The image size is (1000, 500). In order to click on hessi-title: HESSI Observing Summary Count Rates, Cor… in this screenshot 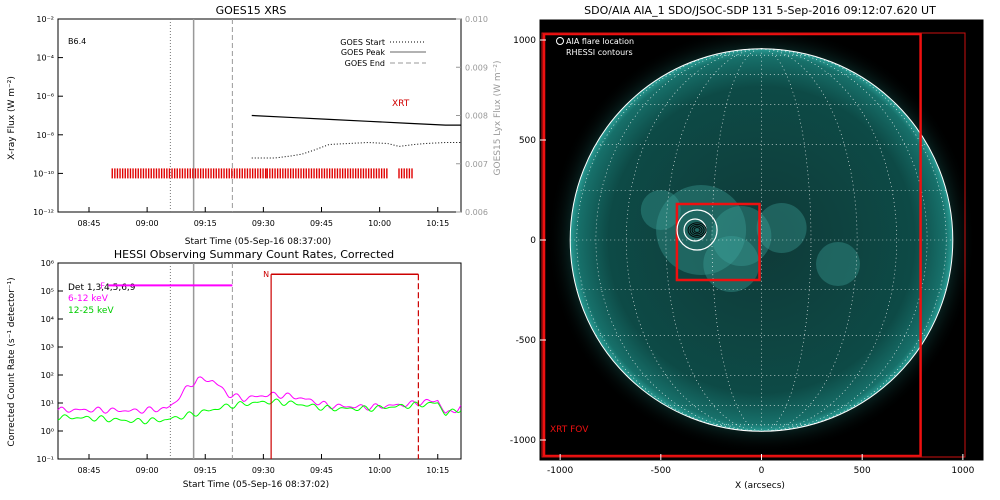, I will do `click(254, 254)`.